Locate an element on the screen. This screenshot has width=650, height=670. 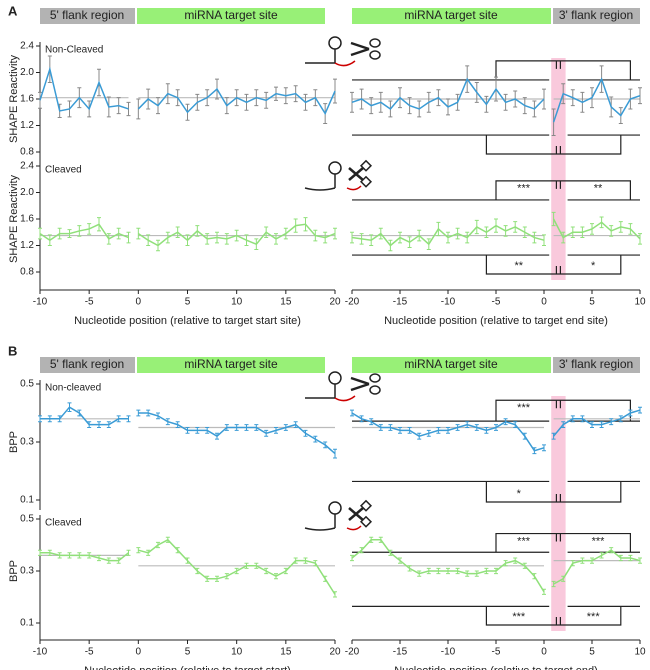
icons is located at coordinates (342, 283).